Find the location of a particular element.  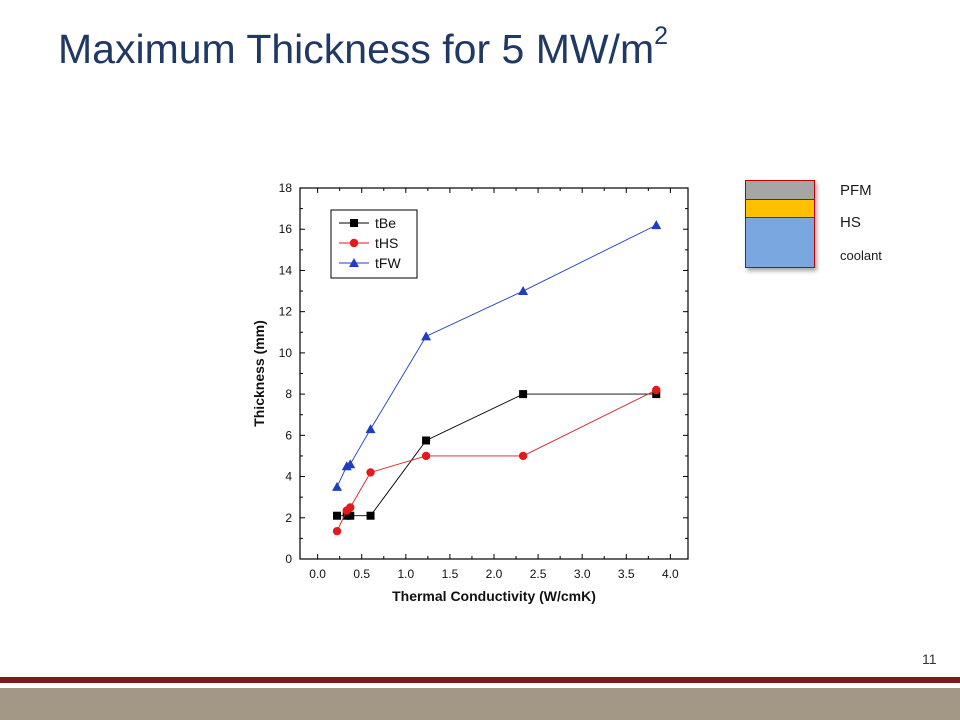

y-tick-label: 0 is located at coordinates (288, 559).